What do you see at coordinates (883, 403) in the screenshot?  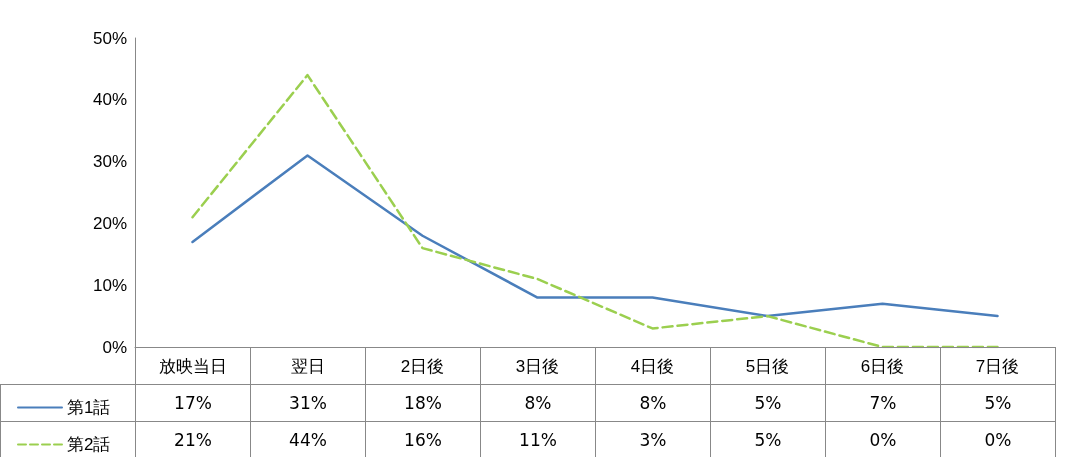 I see `data-label: 7%` at bounding box center [883, 403].